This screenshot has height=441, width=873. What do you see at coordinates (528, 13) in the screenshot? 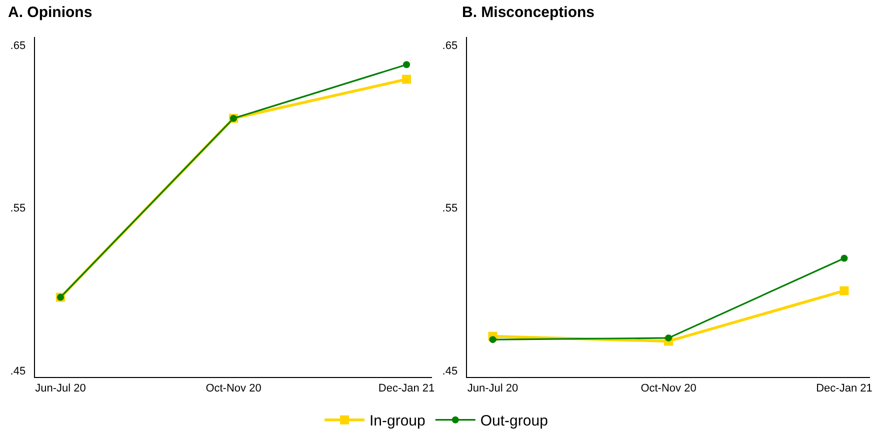
I see `chart-title: B. Misconceptions` at bounding box center [528, 13].